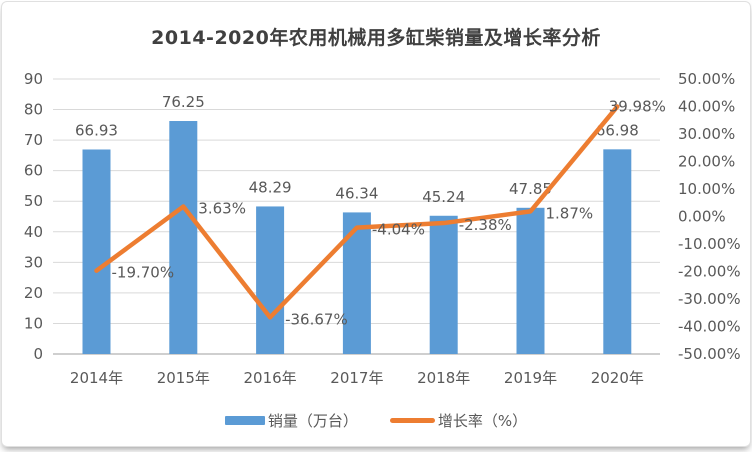 The width and height of the screenshot is (752, 452). What do you see at coordinates (356, 193) in the screenshot?
I see `bar-value-label: 46.34` at bounding box center [356, 193].